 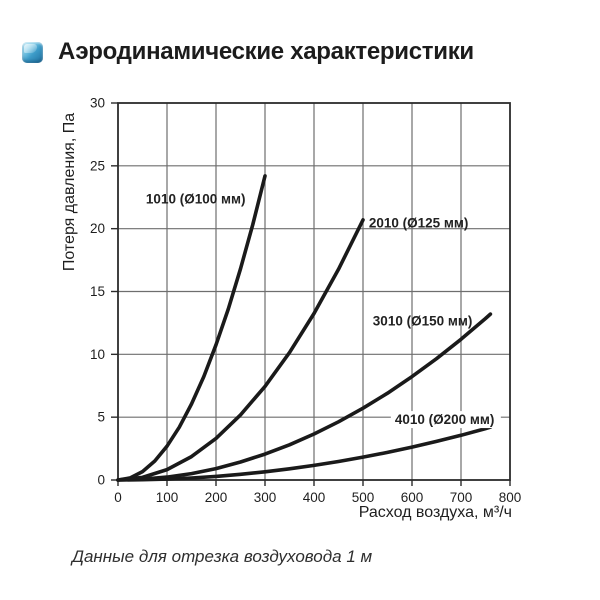 I want to click on y-tick-label: 25, so click(x=97, y=165).